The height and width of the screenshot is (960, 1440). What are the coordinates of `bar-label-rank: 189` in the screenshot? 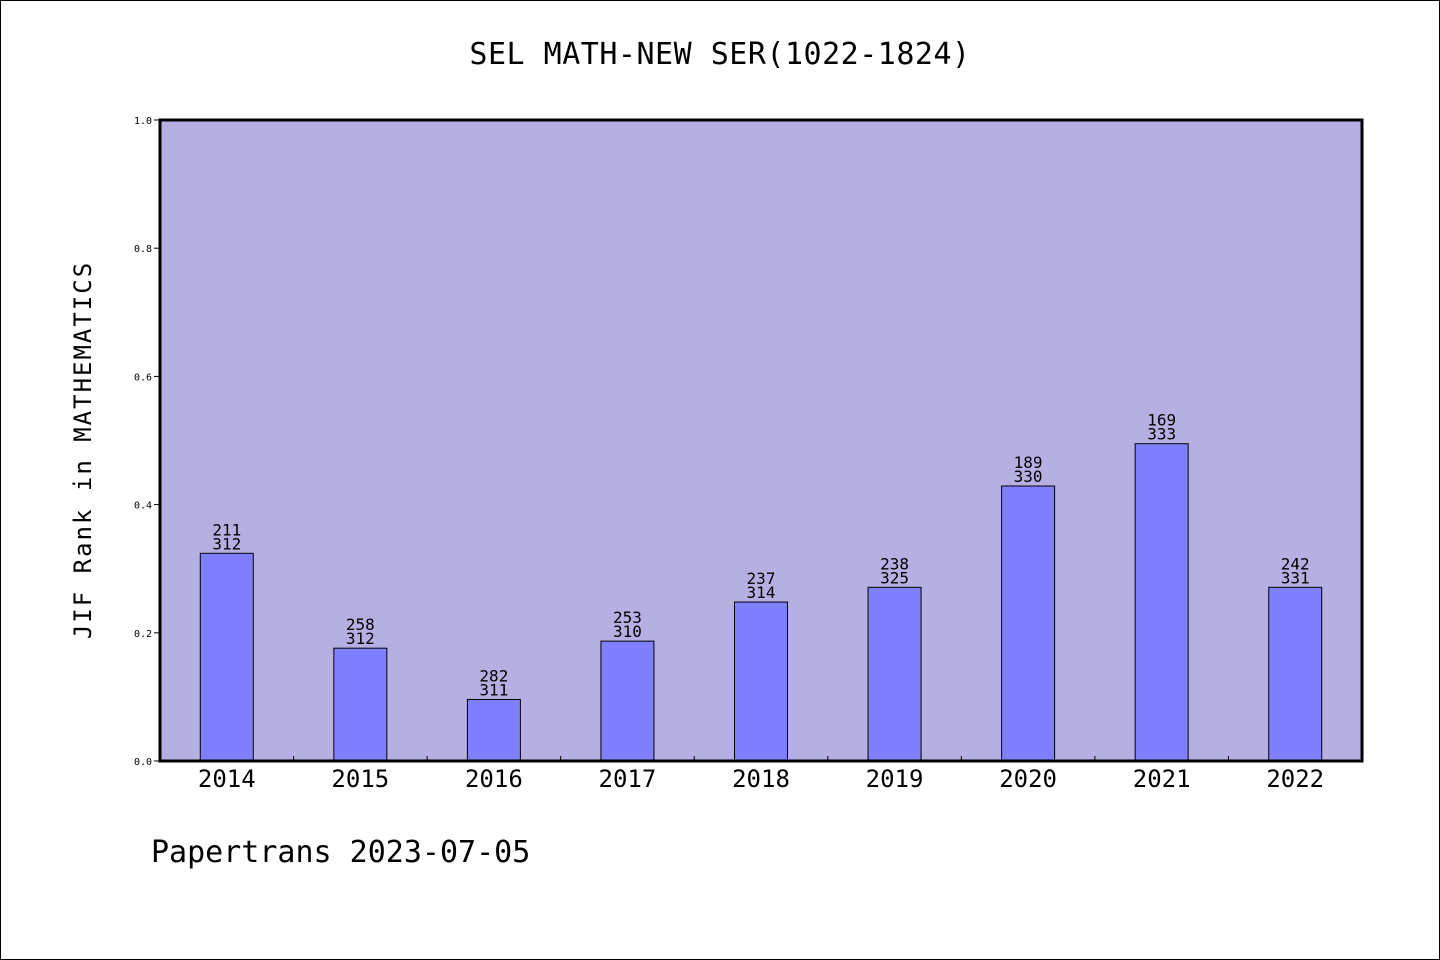 It's located at (1028, 462).